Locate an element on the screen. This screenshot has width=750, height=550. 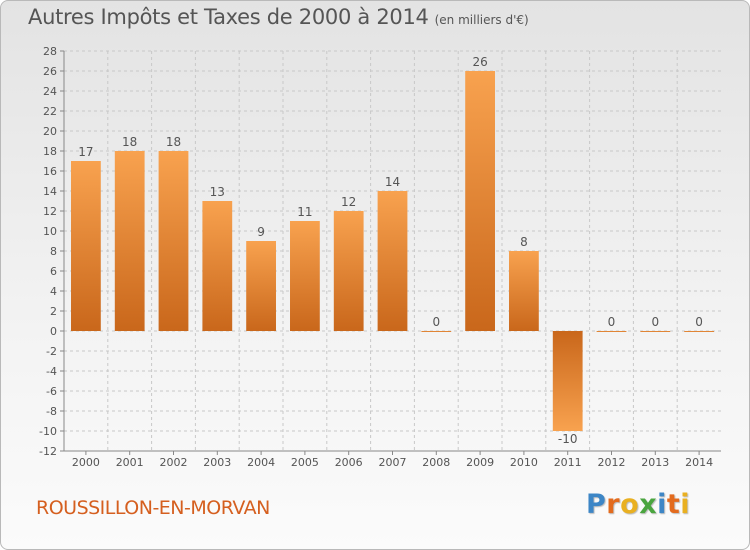
logo-letter: r is located at coordinates (613, 504).